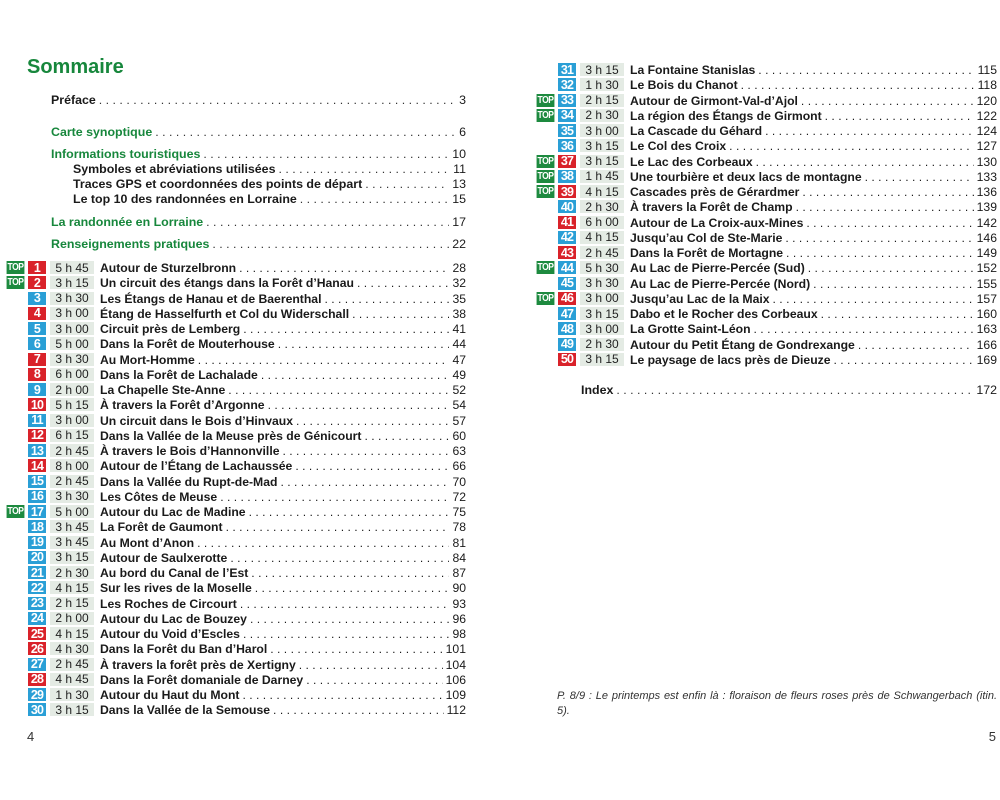  What do you see at coordinates (706, 237) in the screenshot?
I see `route-title: Jusqu’au Col de Ste-Marie` at bounding box center [706, 237].